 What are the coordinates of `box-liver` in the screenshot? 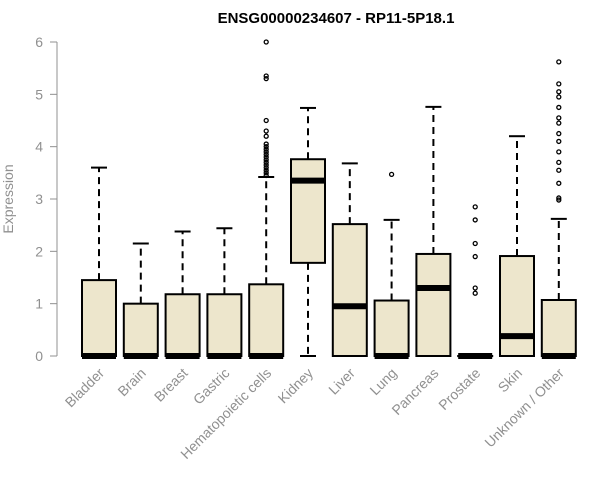 It's located at (349, 259).